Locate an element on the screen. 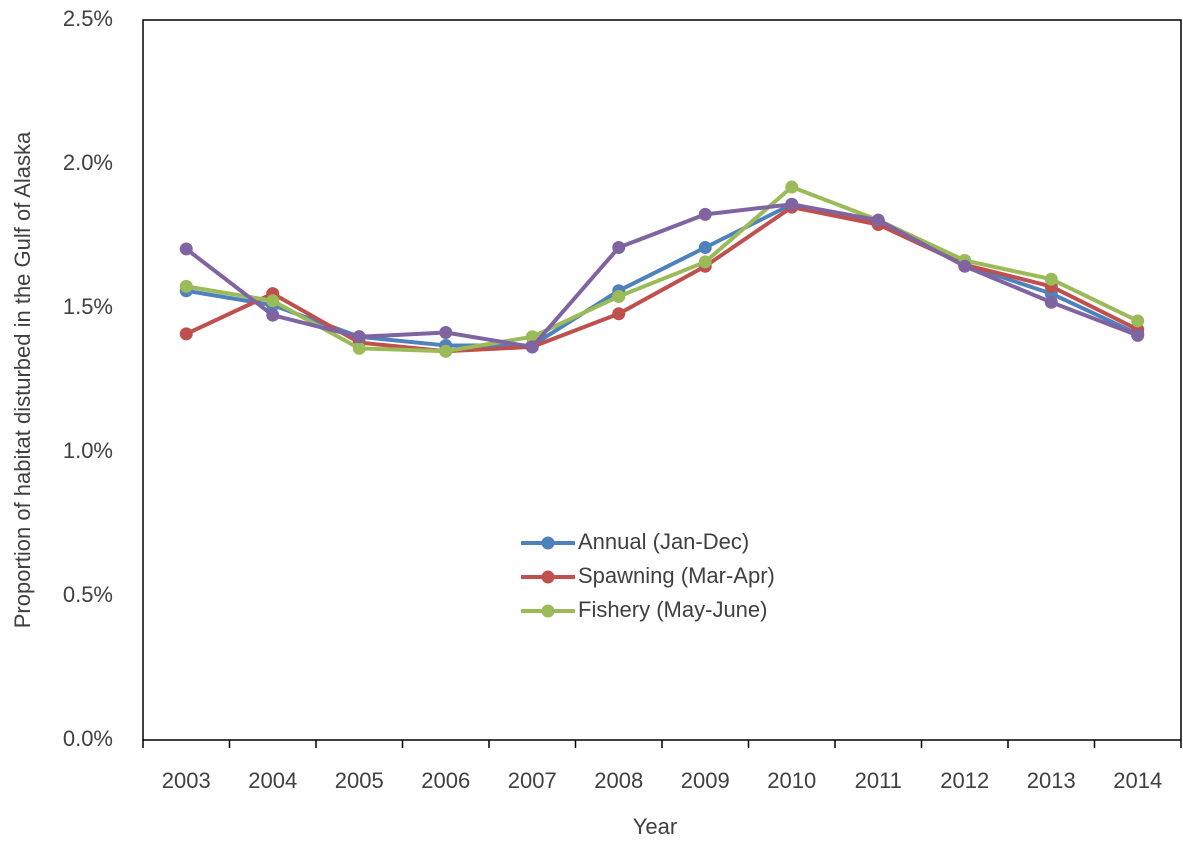  x-axis-label: Year is located at coordinates (655, 826).